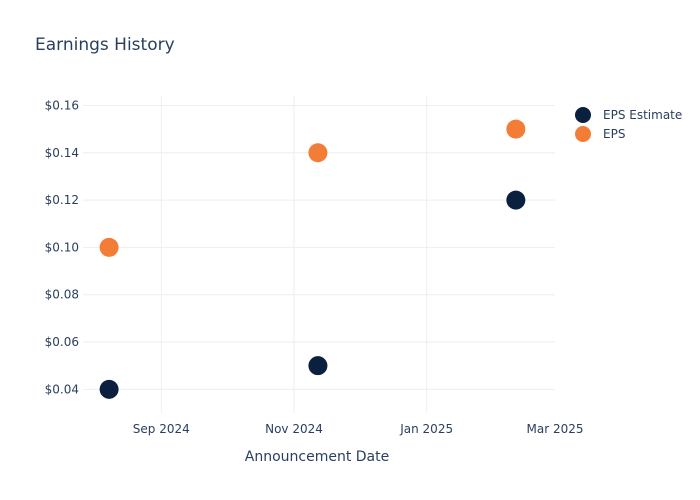  What do you see at coordinates (62, 389) in the screenshot?
I see `y-tick-label: $0.04` at bounding box center [62, 389].